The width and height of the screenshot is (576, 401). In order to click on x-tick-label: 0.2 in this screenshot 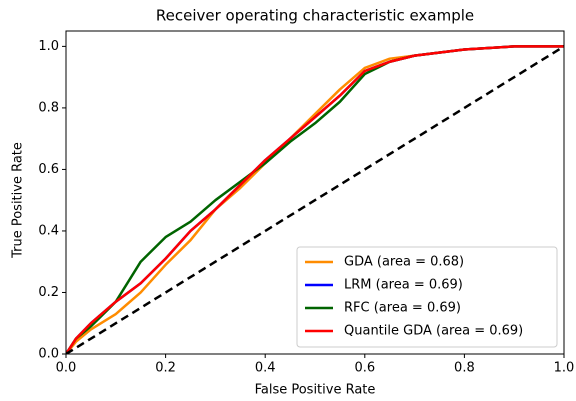, I will do `click(165, 368)`.